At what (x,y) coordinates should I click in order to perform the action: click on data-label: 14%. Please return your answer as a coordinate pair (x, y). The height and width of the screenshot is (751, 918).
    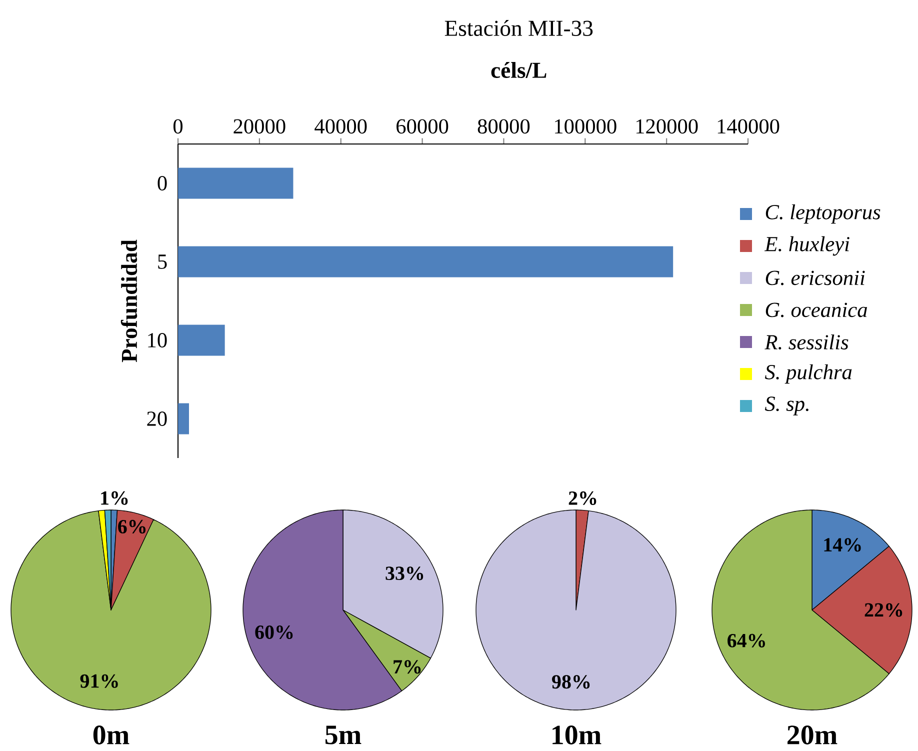
    Looking at the image, I should click on (842, 545).